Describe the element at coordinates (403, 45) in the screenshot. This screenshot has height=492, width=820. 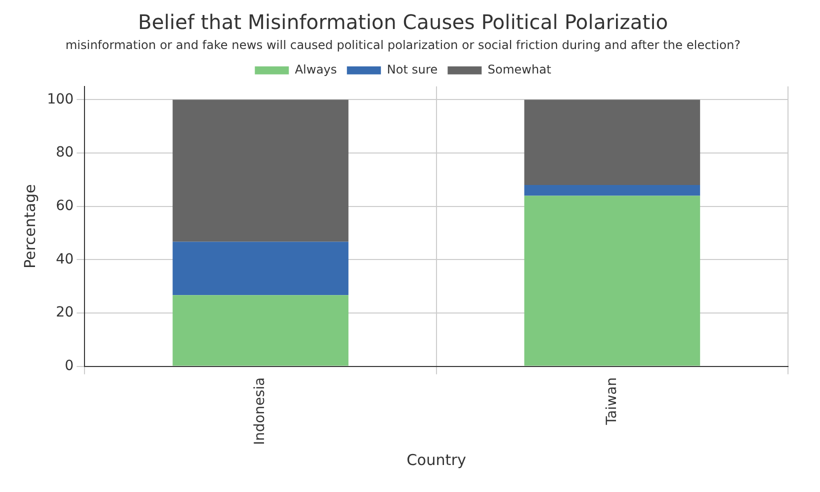
I see `legend-title: misinformation or and fake news will caused political polarization or social friction during and after the election?` at that location.